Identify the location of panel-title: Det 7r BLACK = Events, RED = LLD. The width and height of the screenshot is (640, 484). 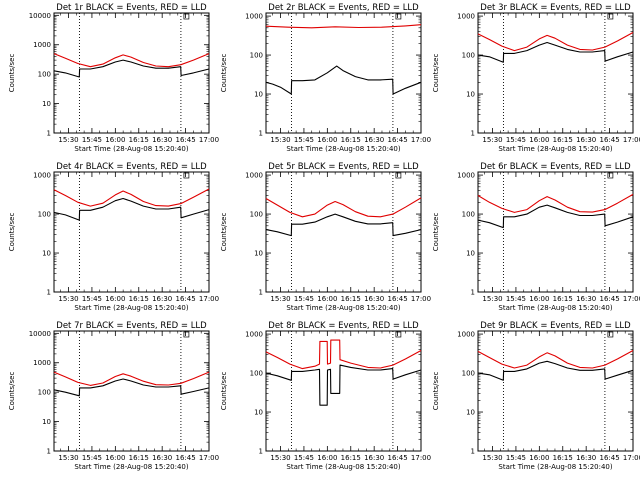
(131, 326).